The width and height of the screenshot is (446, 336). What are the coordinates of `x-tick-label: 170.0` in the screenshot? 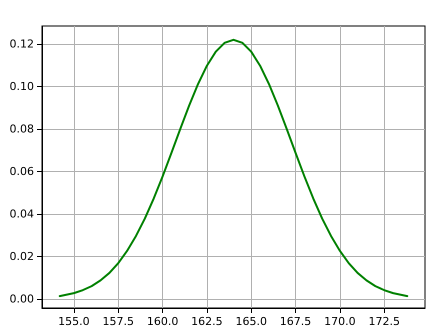 It's located at (340, 321).